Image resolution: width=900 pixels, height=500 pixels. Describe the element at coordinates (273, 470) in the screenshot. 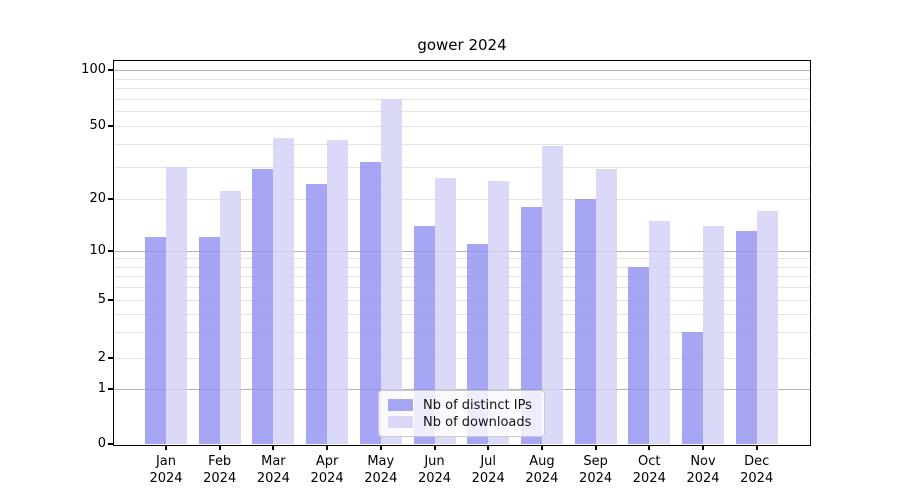

I see `x-tick-label: Mar 2024` at that location.